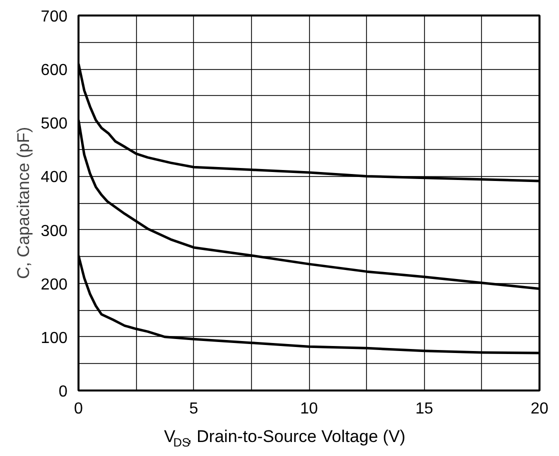  What do you see at coordinates (309, 409) in the screenshot?
I see `x-tick-label: 10` at bounding box center [309, 409].